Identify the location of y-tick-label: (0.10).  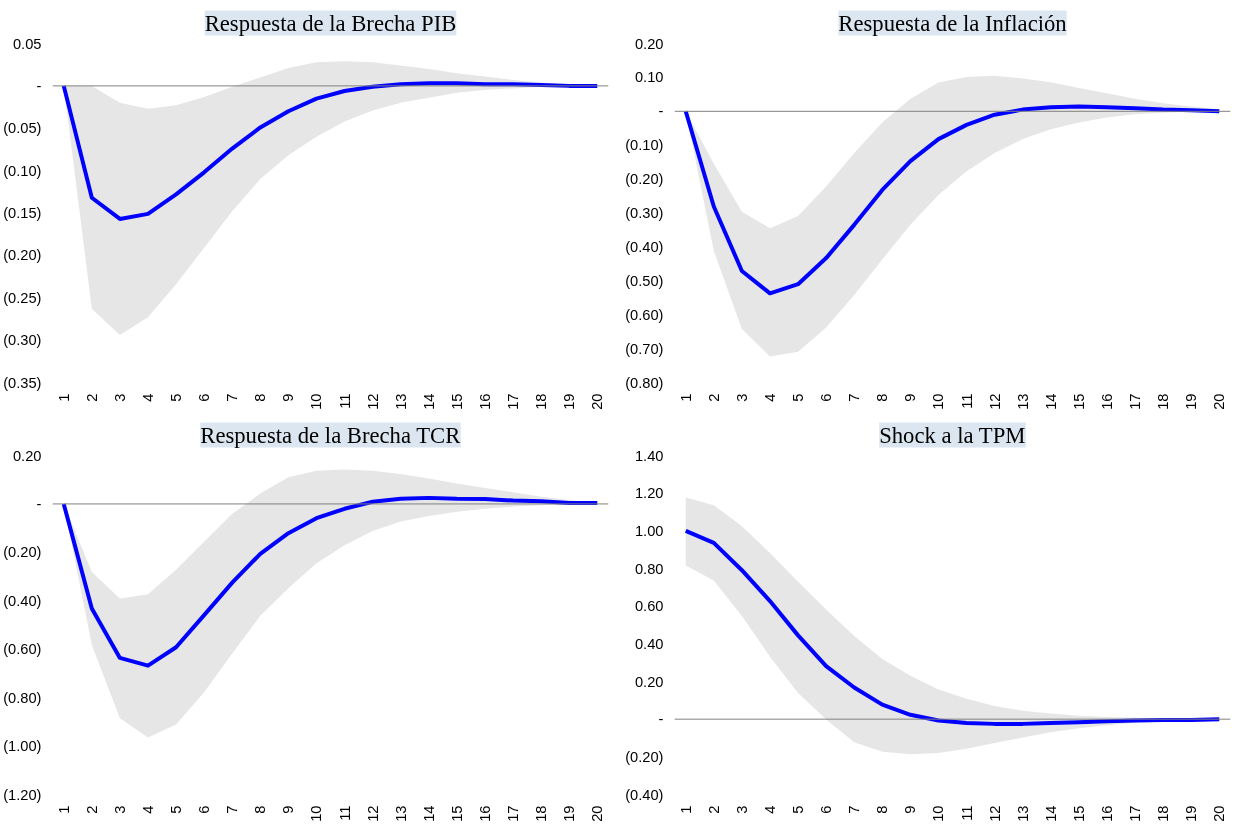
(644, 145).